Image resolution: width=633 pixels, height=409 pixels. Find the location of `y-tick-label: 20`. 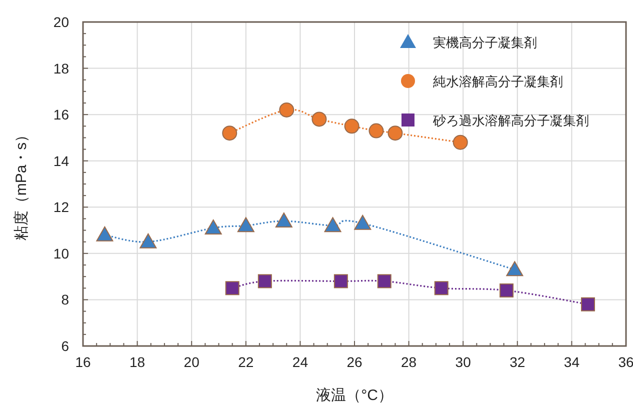

y-tick-label: 20 is located at coordinates (61, 22).